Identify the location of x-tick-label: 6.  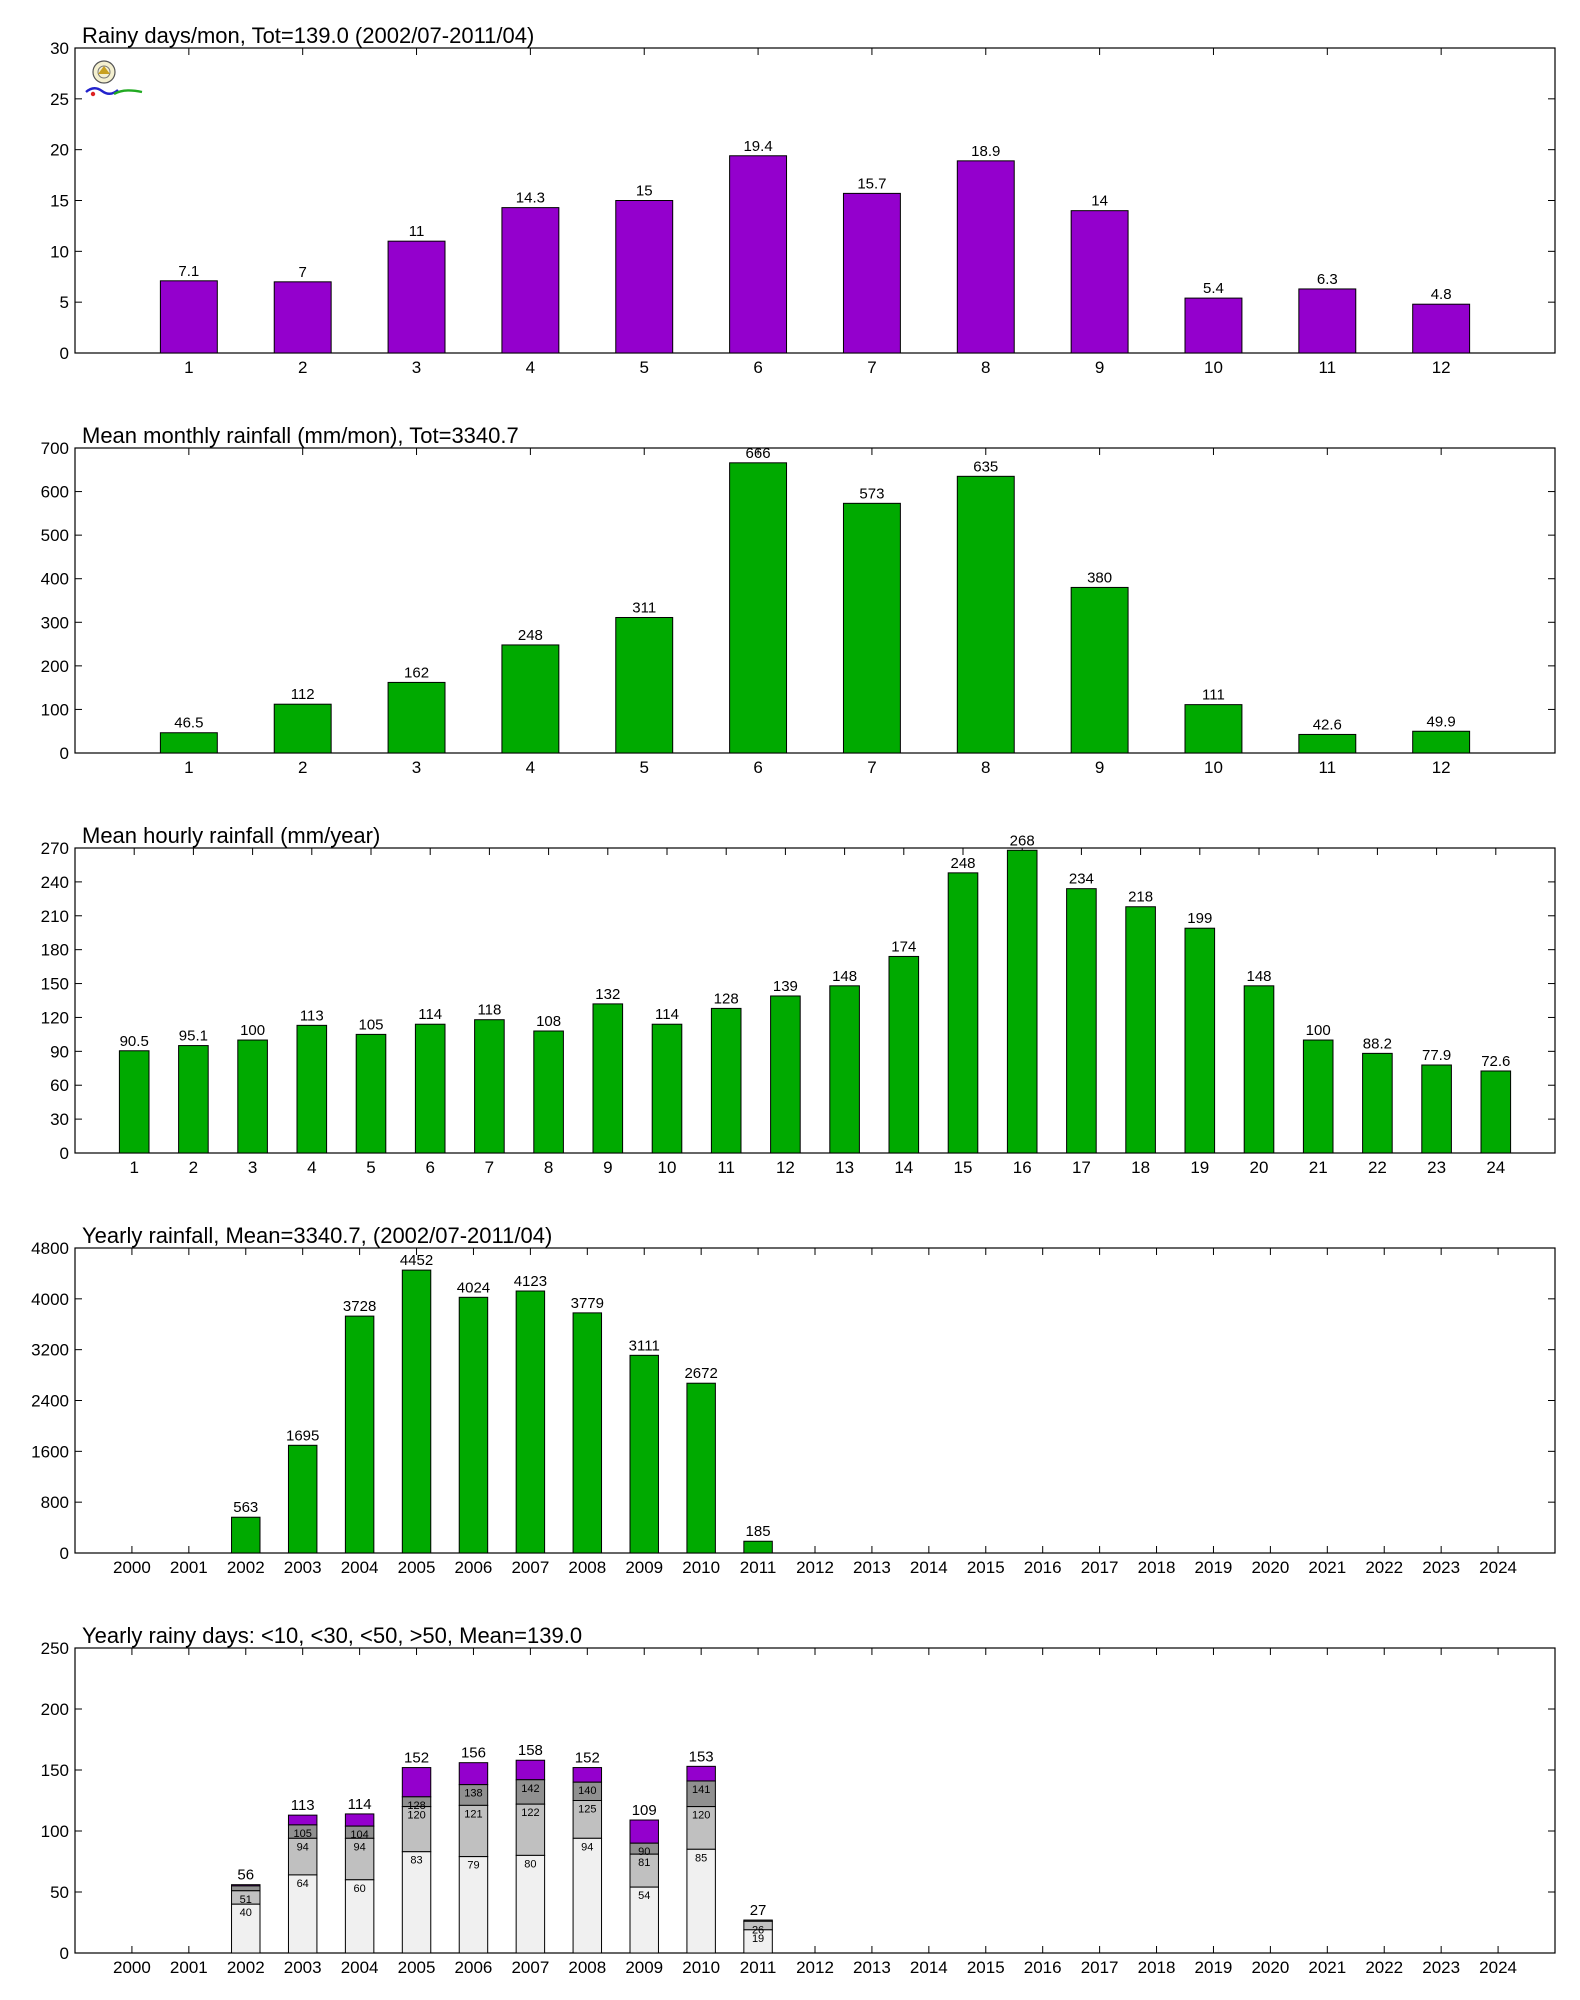
(757, 767).